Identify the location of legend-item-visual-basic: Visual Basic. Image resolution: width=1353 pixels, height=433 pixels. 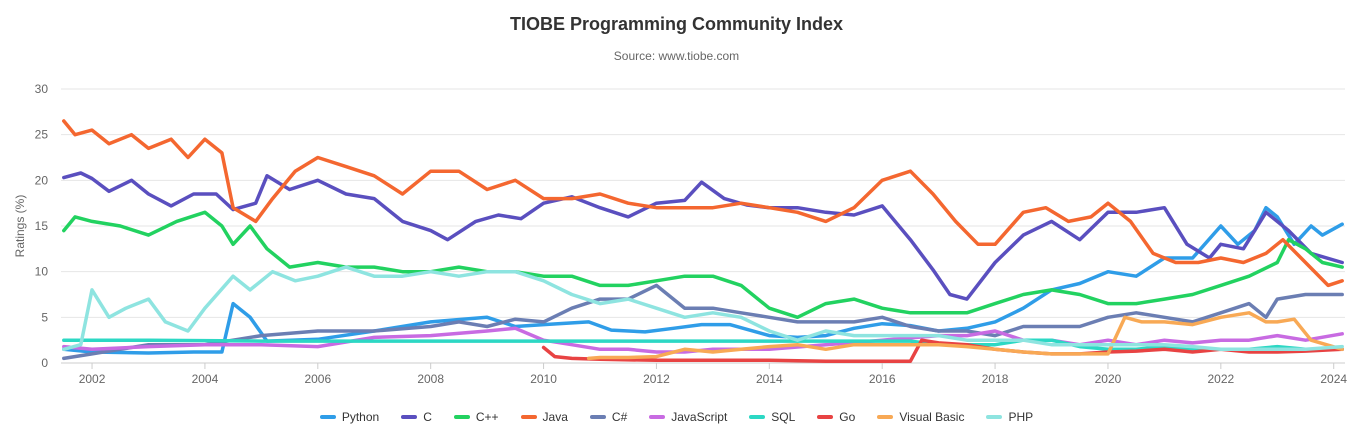
(920, 417).